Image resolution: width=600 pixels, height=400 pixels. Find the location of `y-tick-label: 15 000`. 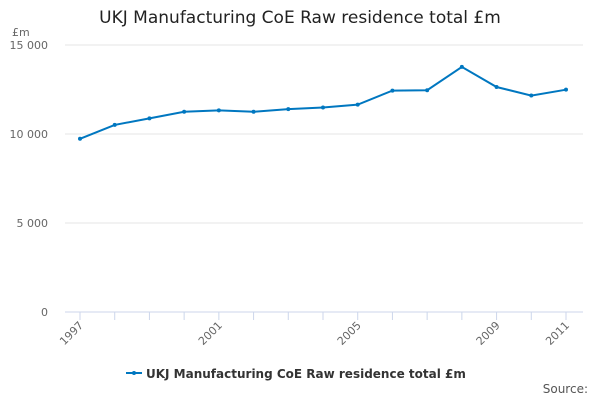

y-tick-label: 15 000 is located at coordinates (29, 45).